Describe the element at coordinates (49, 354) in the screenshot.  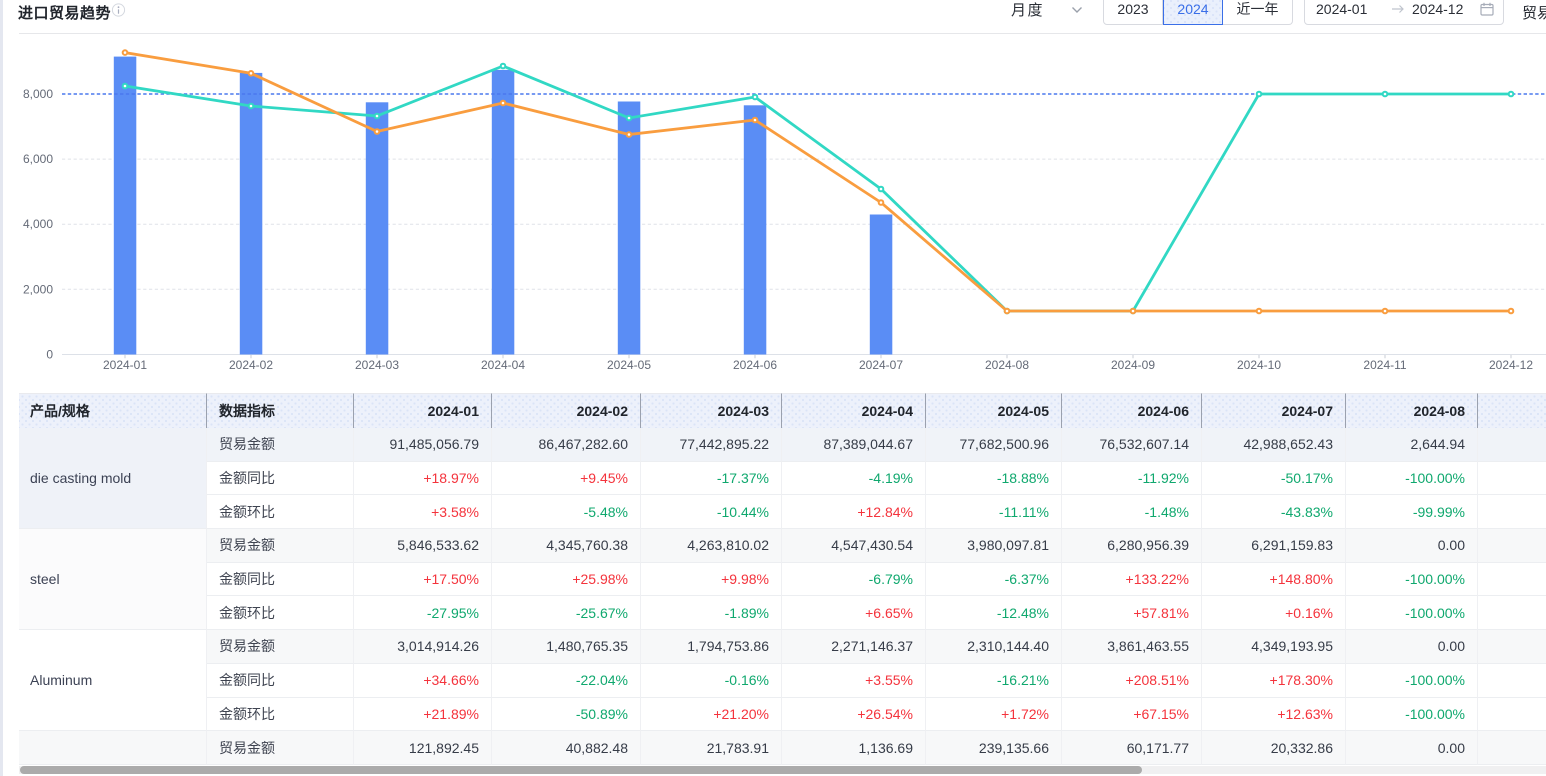
I see `svg-text: 0` at that location.